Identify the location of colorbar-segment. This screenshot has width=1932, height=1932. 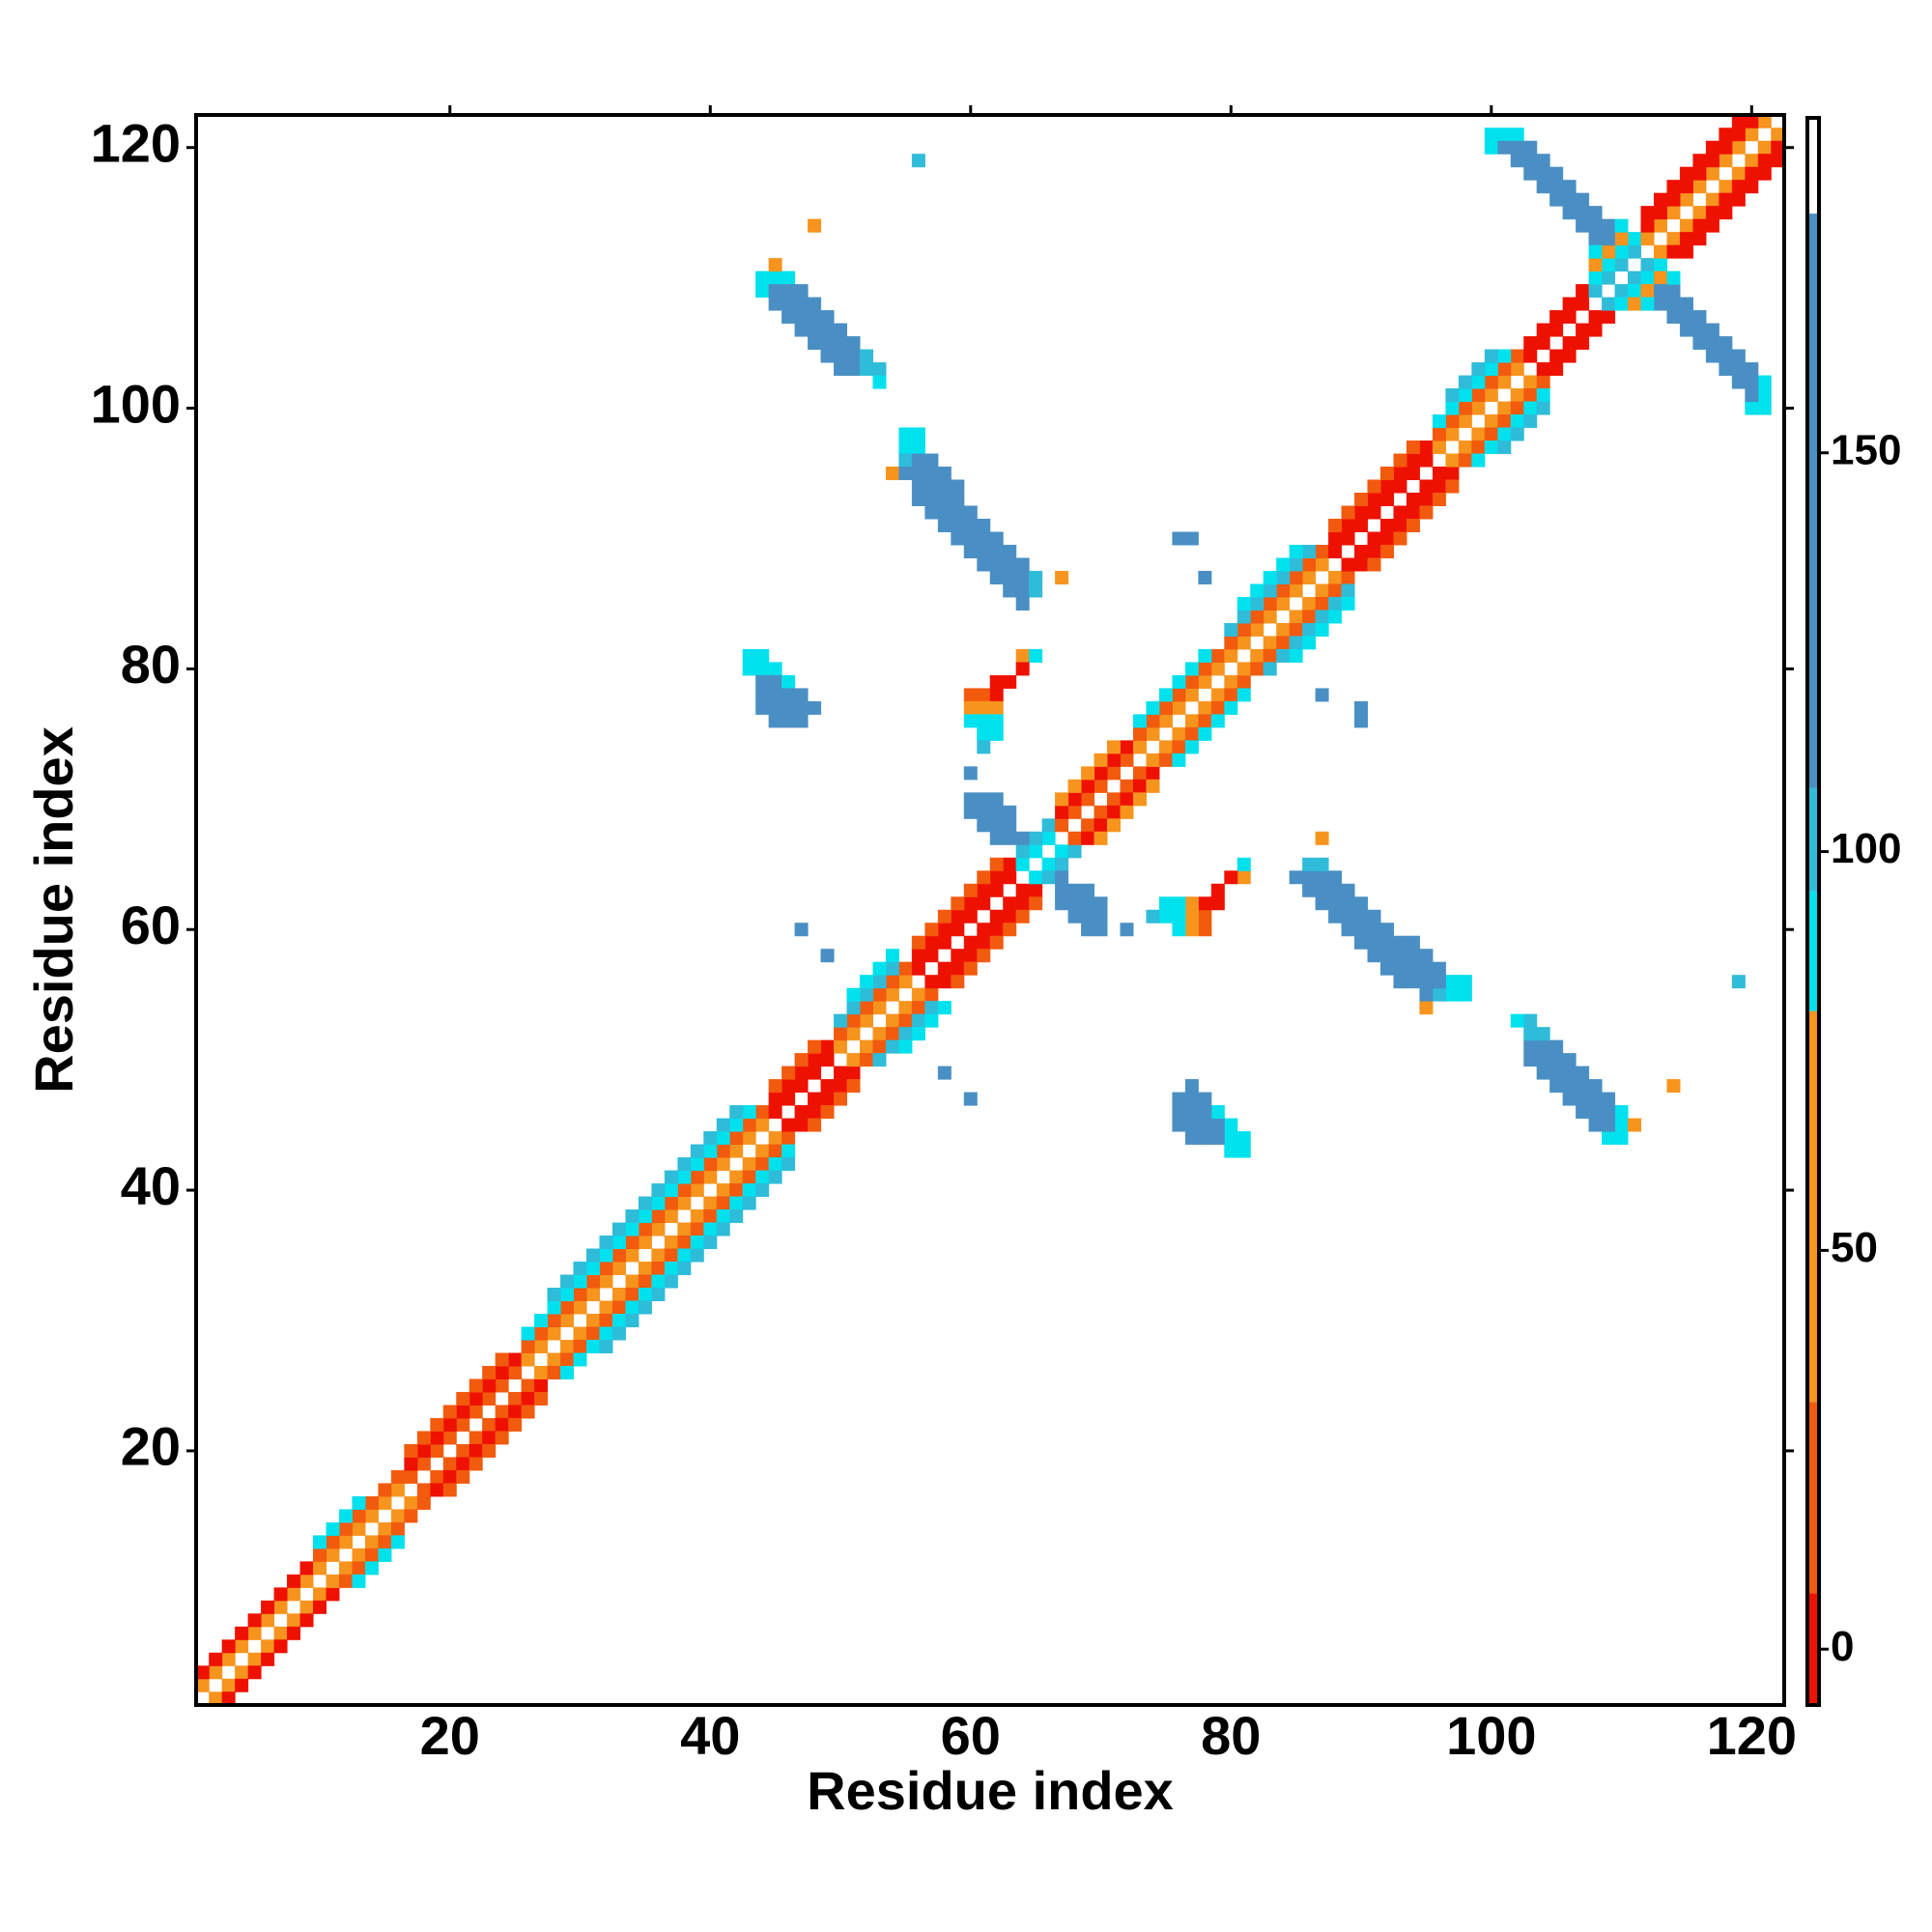
(1813, 1649).